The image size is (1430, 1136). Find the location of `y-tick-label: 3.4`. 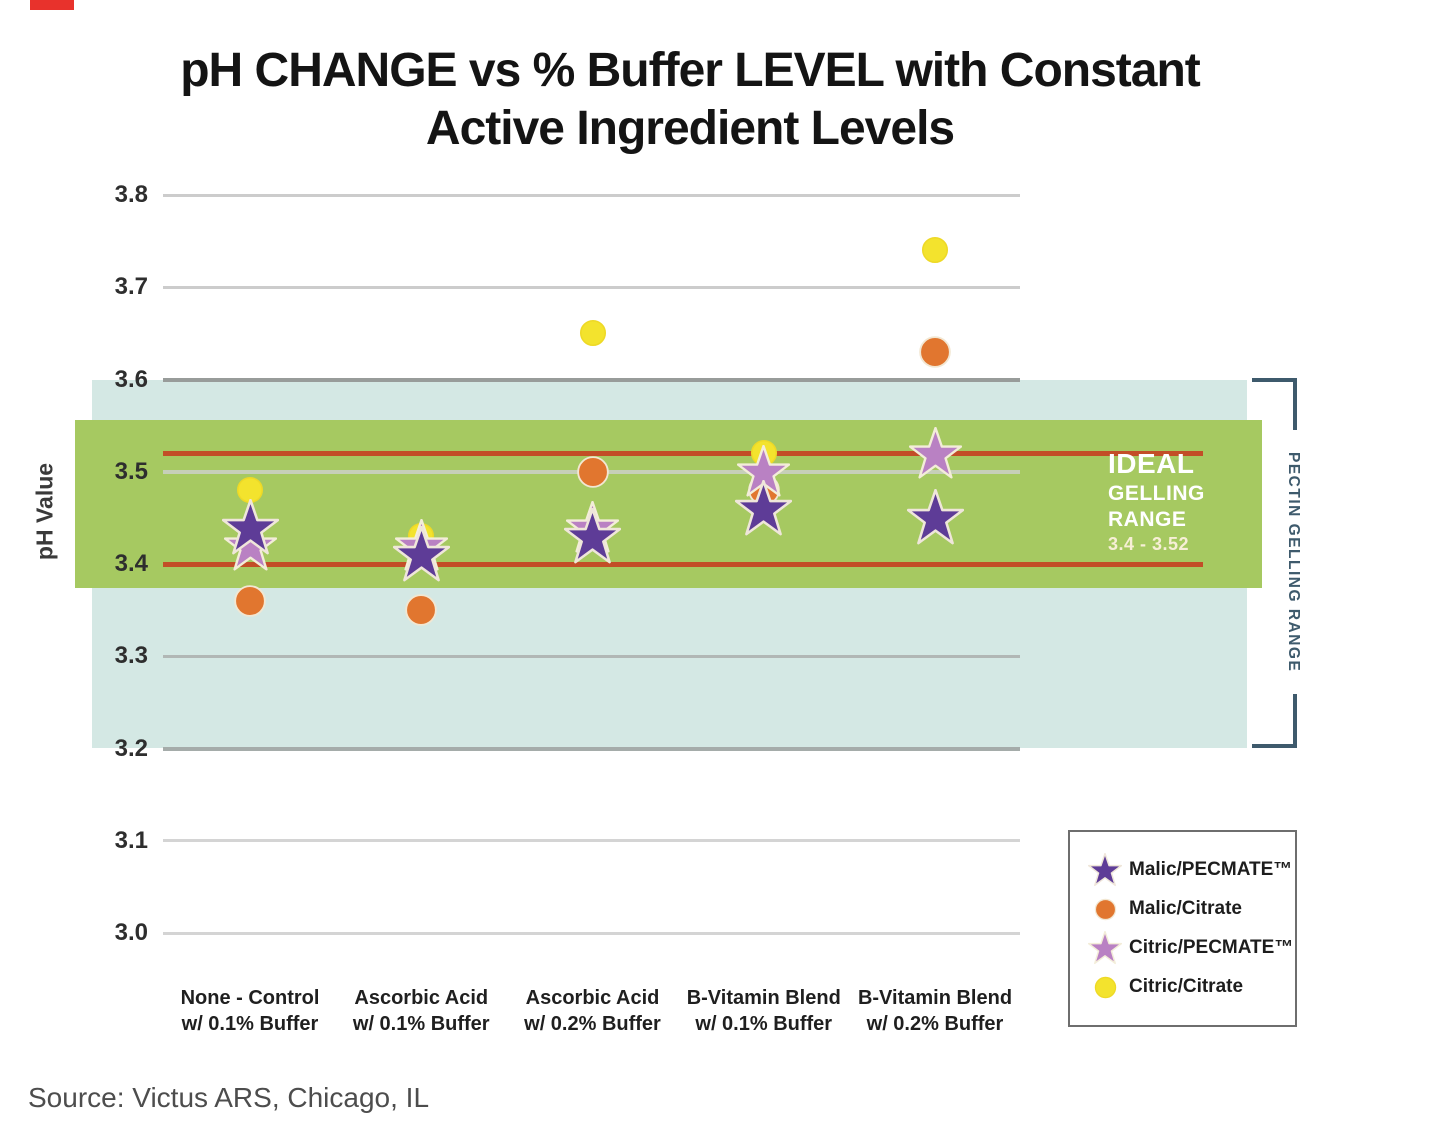

y-tick-label: 3.4 is located at coordinates (131, 563).